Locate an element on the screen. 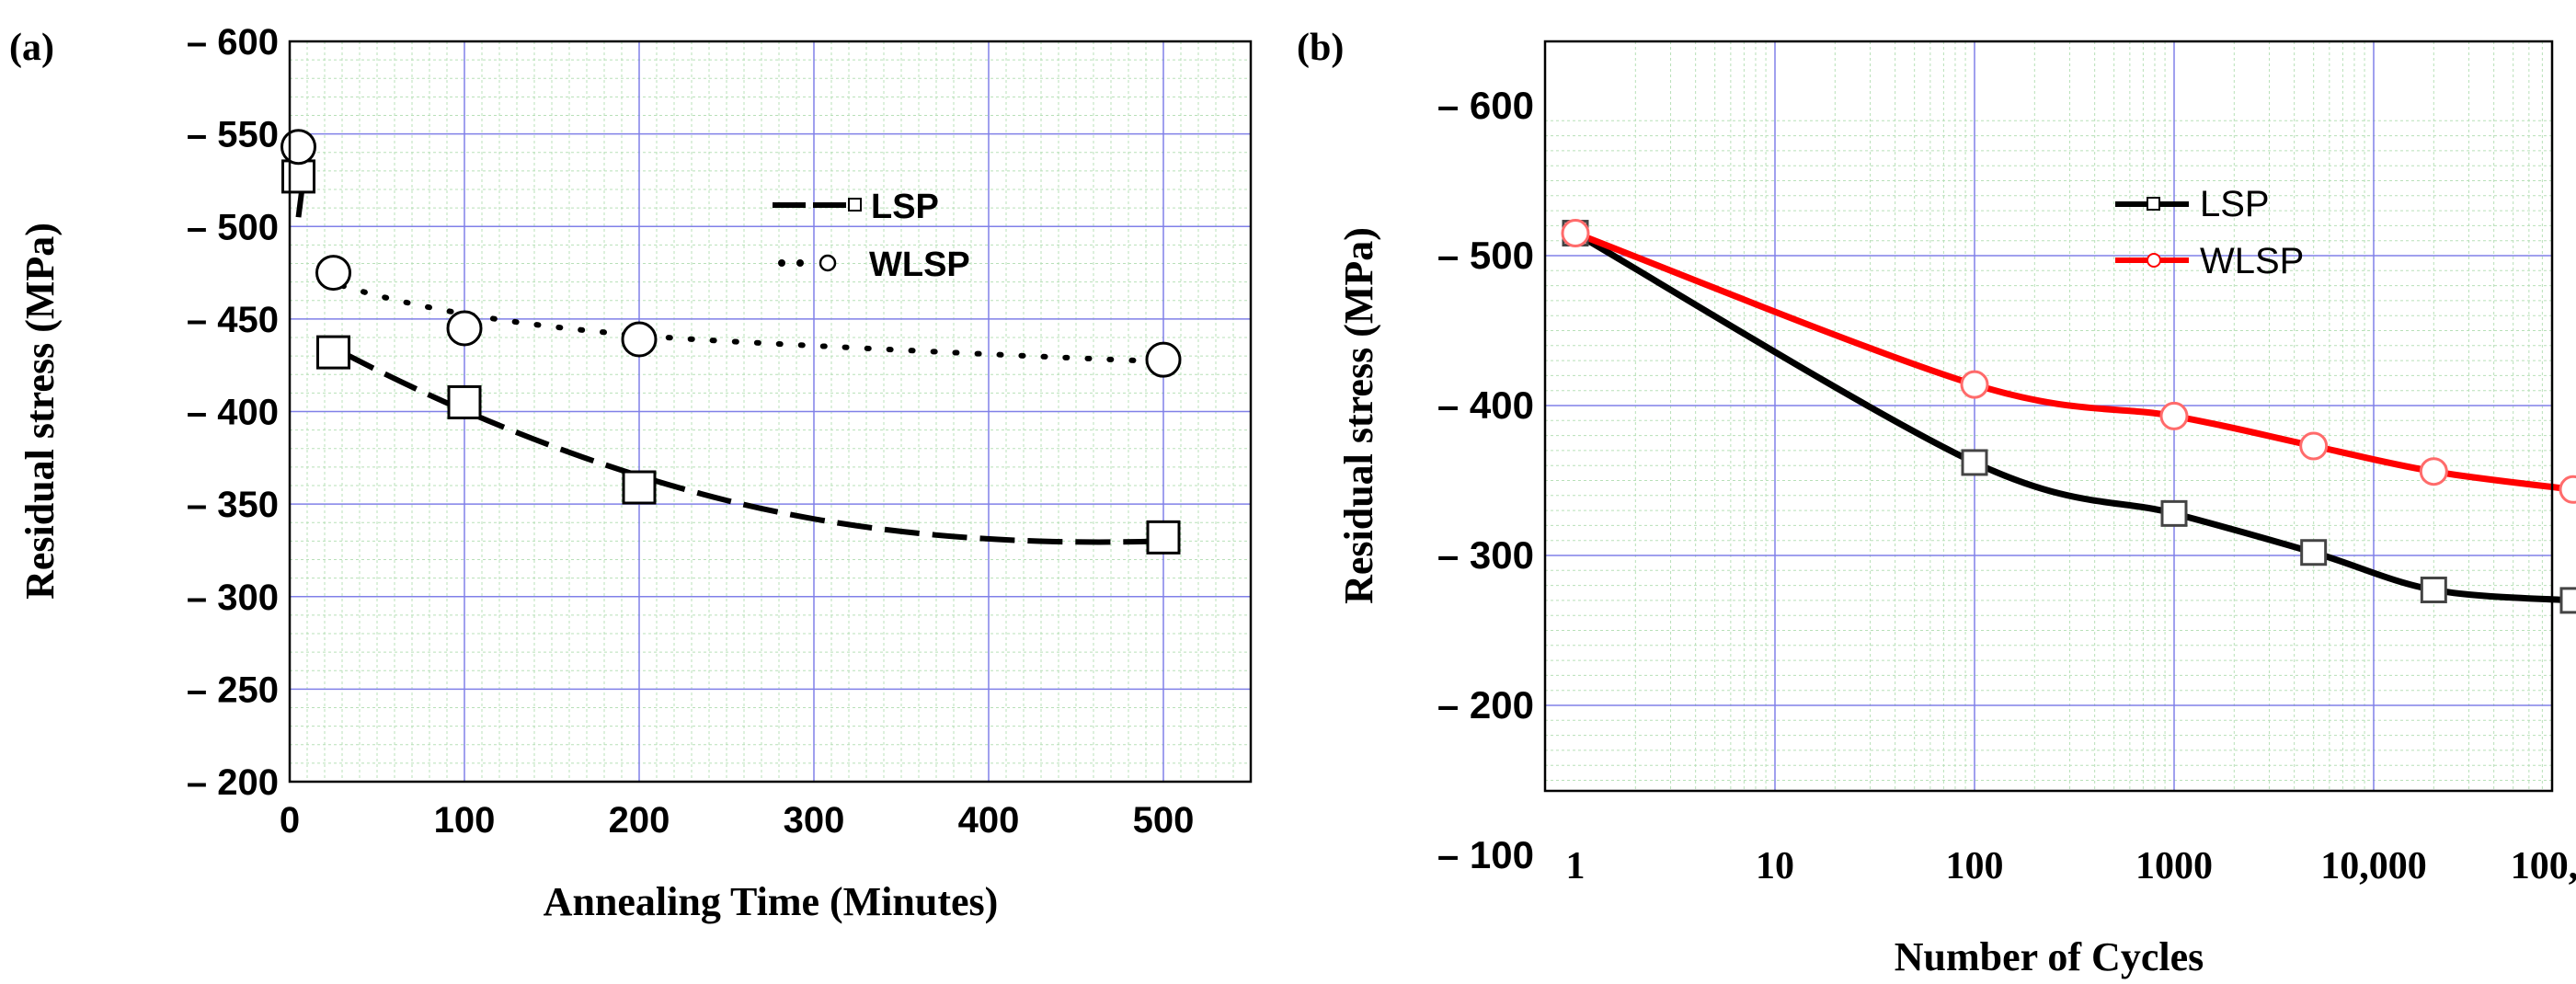  x-tick-label: 100,000 is located at coordinates (2544, 866).